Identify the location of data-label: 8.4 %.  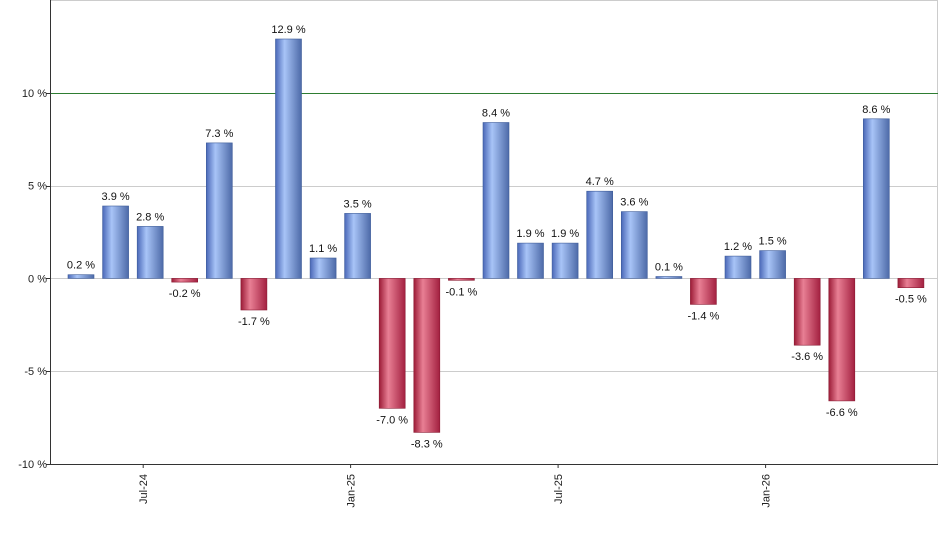
(496, 114).